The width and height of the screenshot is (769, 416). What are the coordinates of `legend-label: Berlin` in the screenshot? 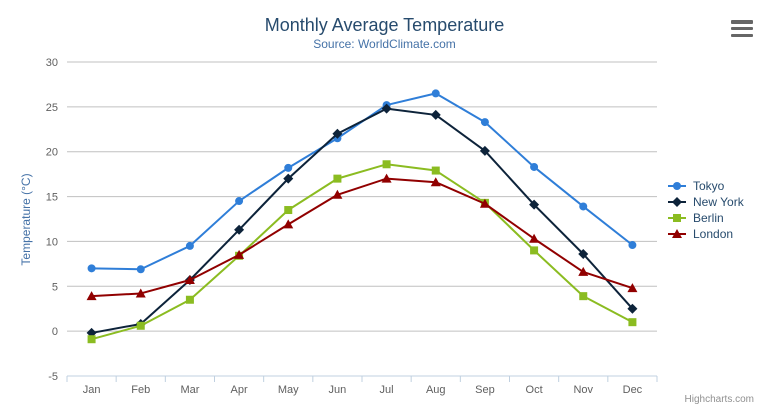 It's located at (708, 218).